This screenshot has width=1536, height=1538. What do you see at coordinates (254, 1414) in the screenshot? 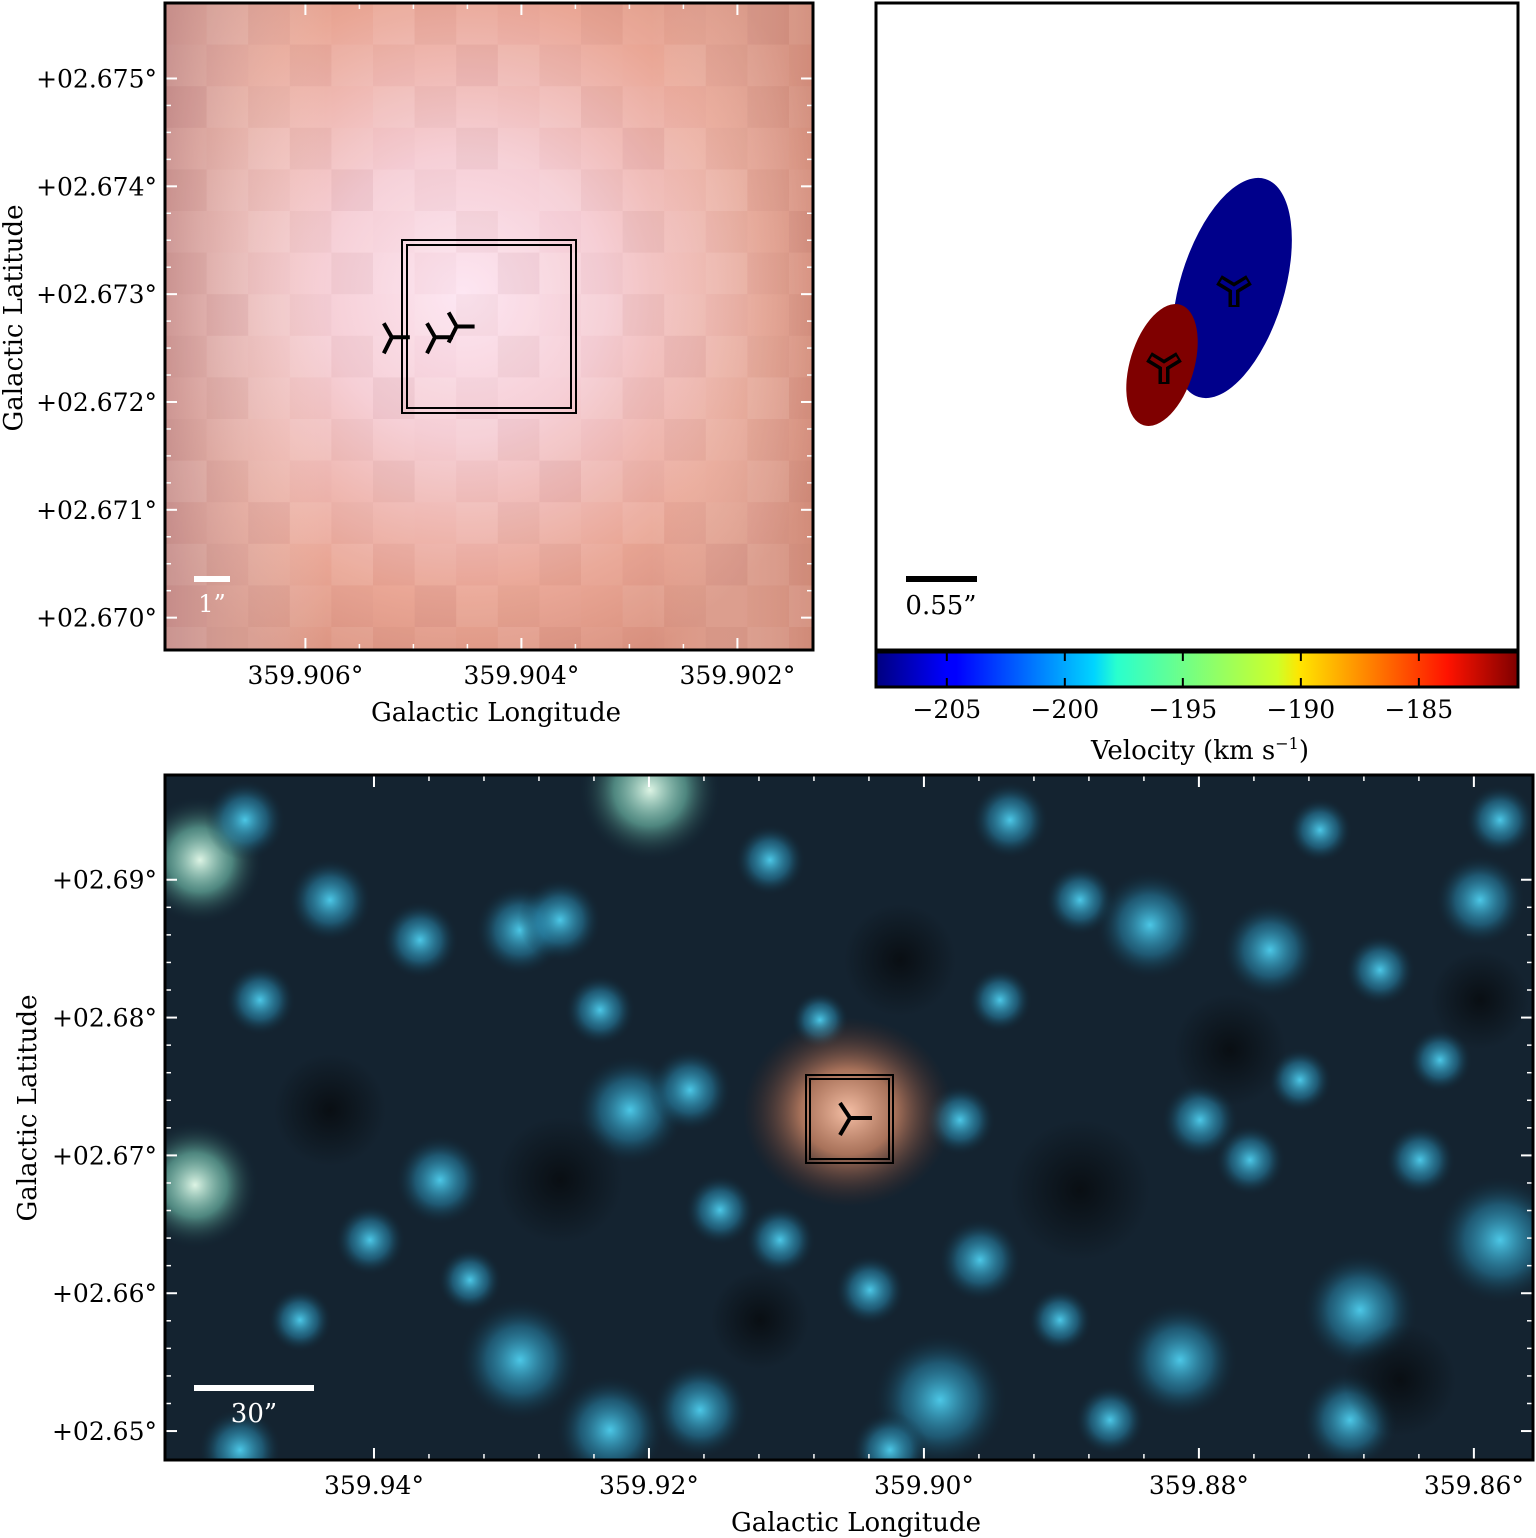
I see `bottom-scalebar-label: 30”` at bounding box center [254, 1414].